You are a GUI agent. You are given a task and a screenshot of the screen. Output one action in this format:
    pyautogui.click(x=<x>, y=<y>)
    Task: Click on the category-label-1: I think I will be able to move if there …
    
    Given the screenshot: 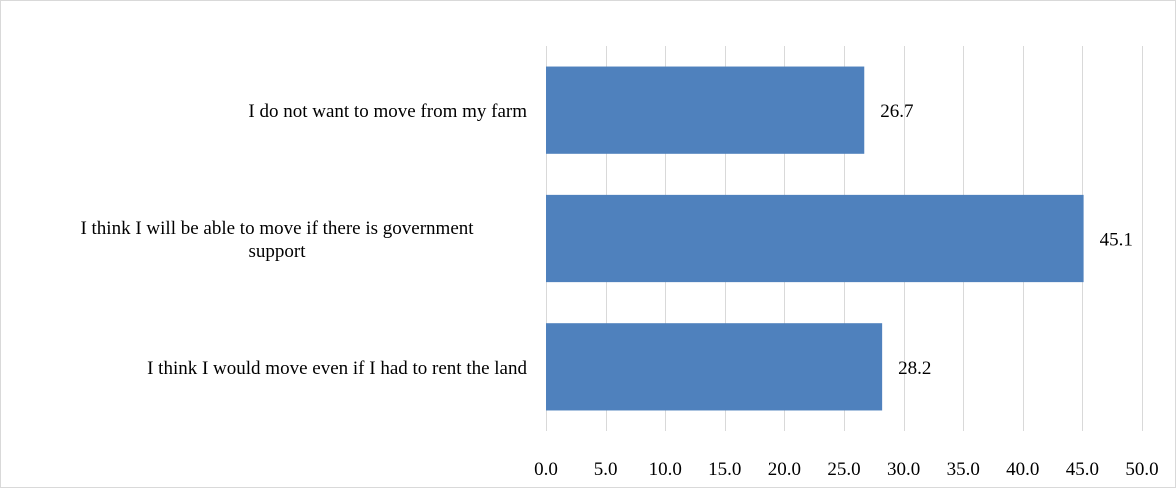 What is the action you would take?
    pyautogui.click(x=277, y=240)
    